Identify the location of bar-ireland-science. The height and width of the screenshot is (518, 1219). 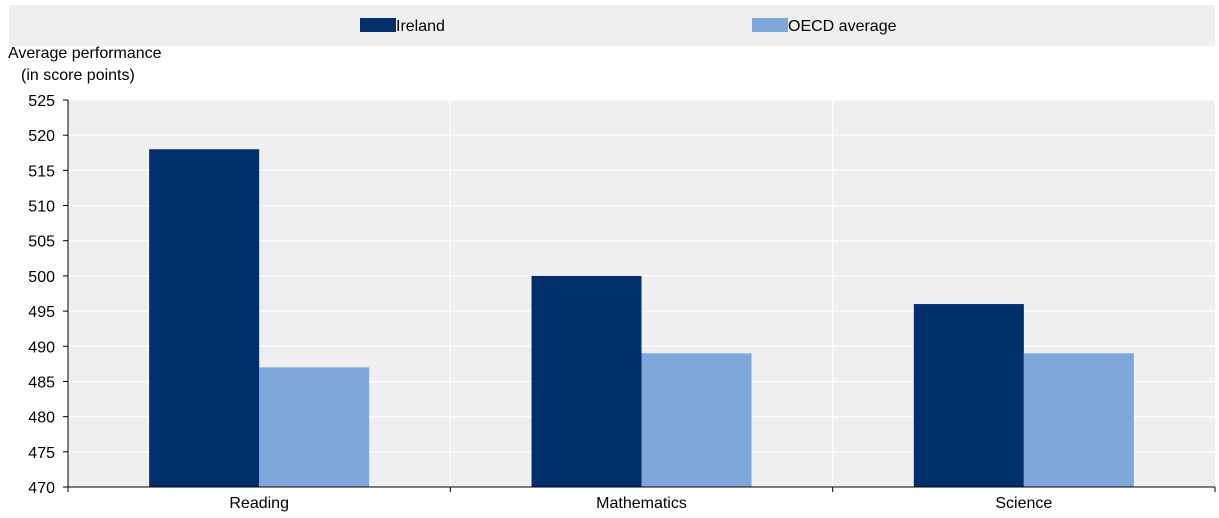
(968, 395).